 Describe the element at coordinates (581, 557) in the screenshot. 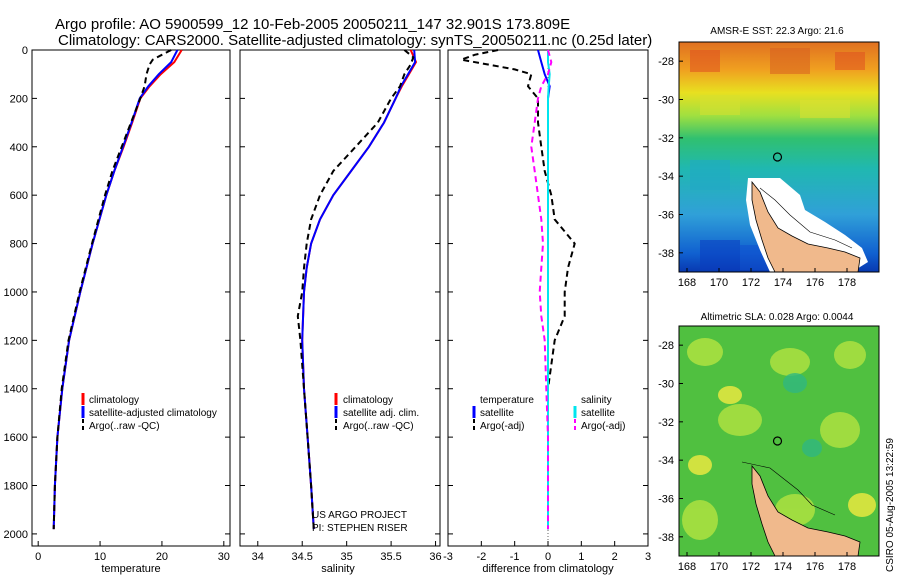

I see `x-tick-label: 1` at that location.